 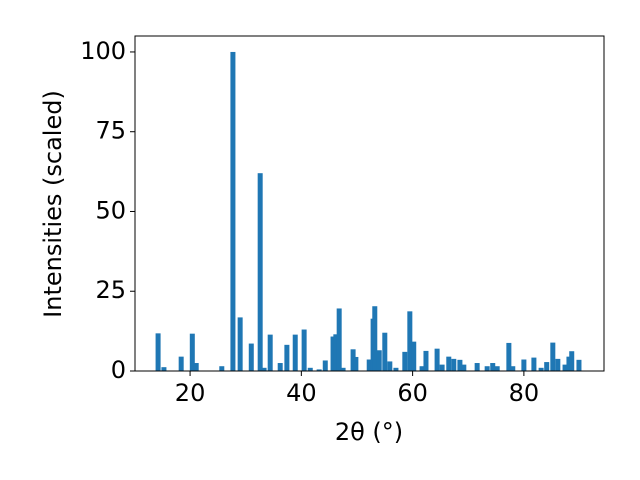 What do you see at coordinates (110, 290) in the screenshot?
I see `y-tick-label: 25` at bounding box center [110, 290].